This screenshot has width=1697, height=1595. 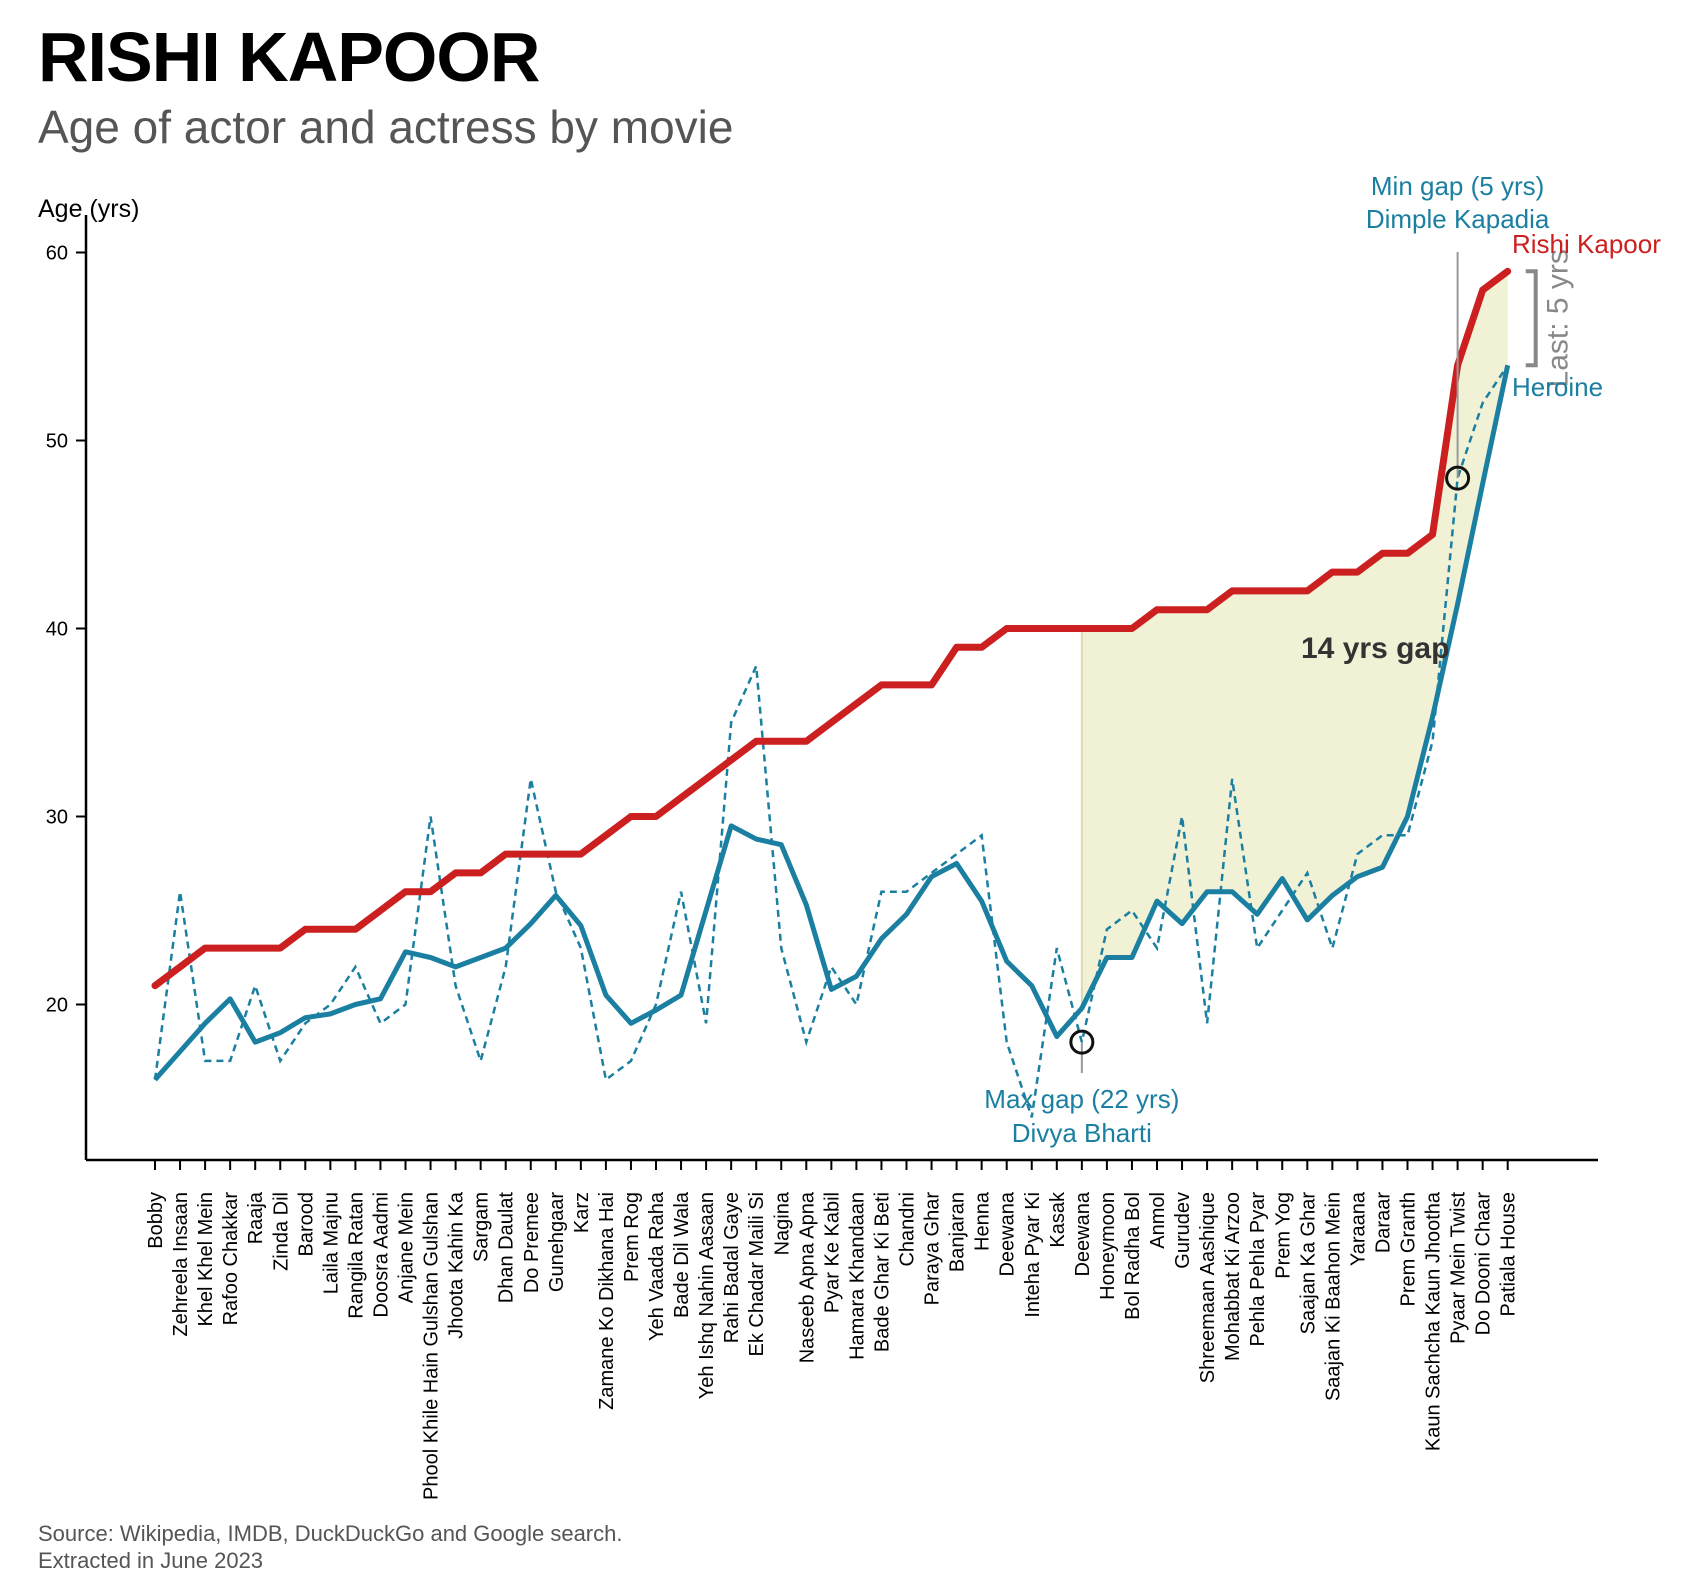 I want to click on chart-subtitle: Age of actor and actress by movie, so click(x=386, y=127).